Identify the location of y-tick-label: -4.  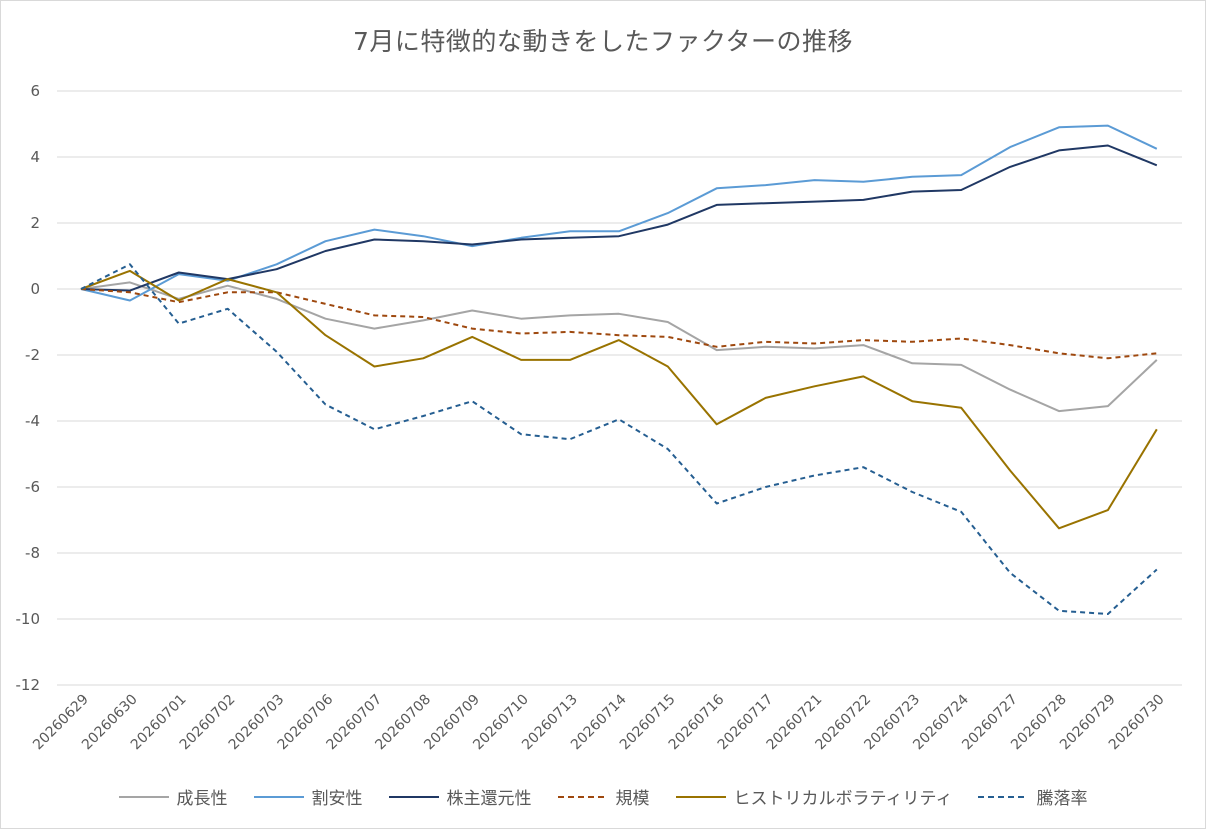
(32, 421).